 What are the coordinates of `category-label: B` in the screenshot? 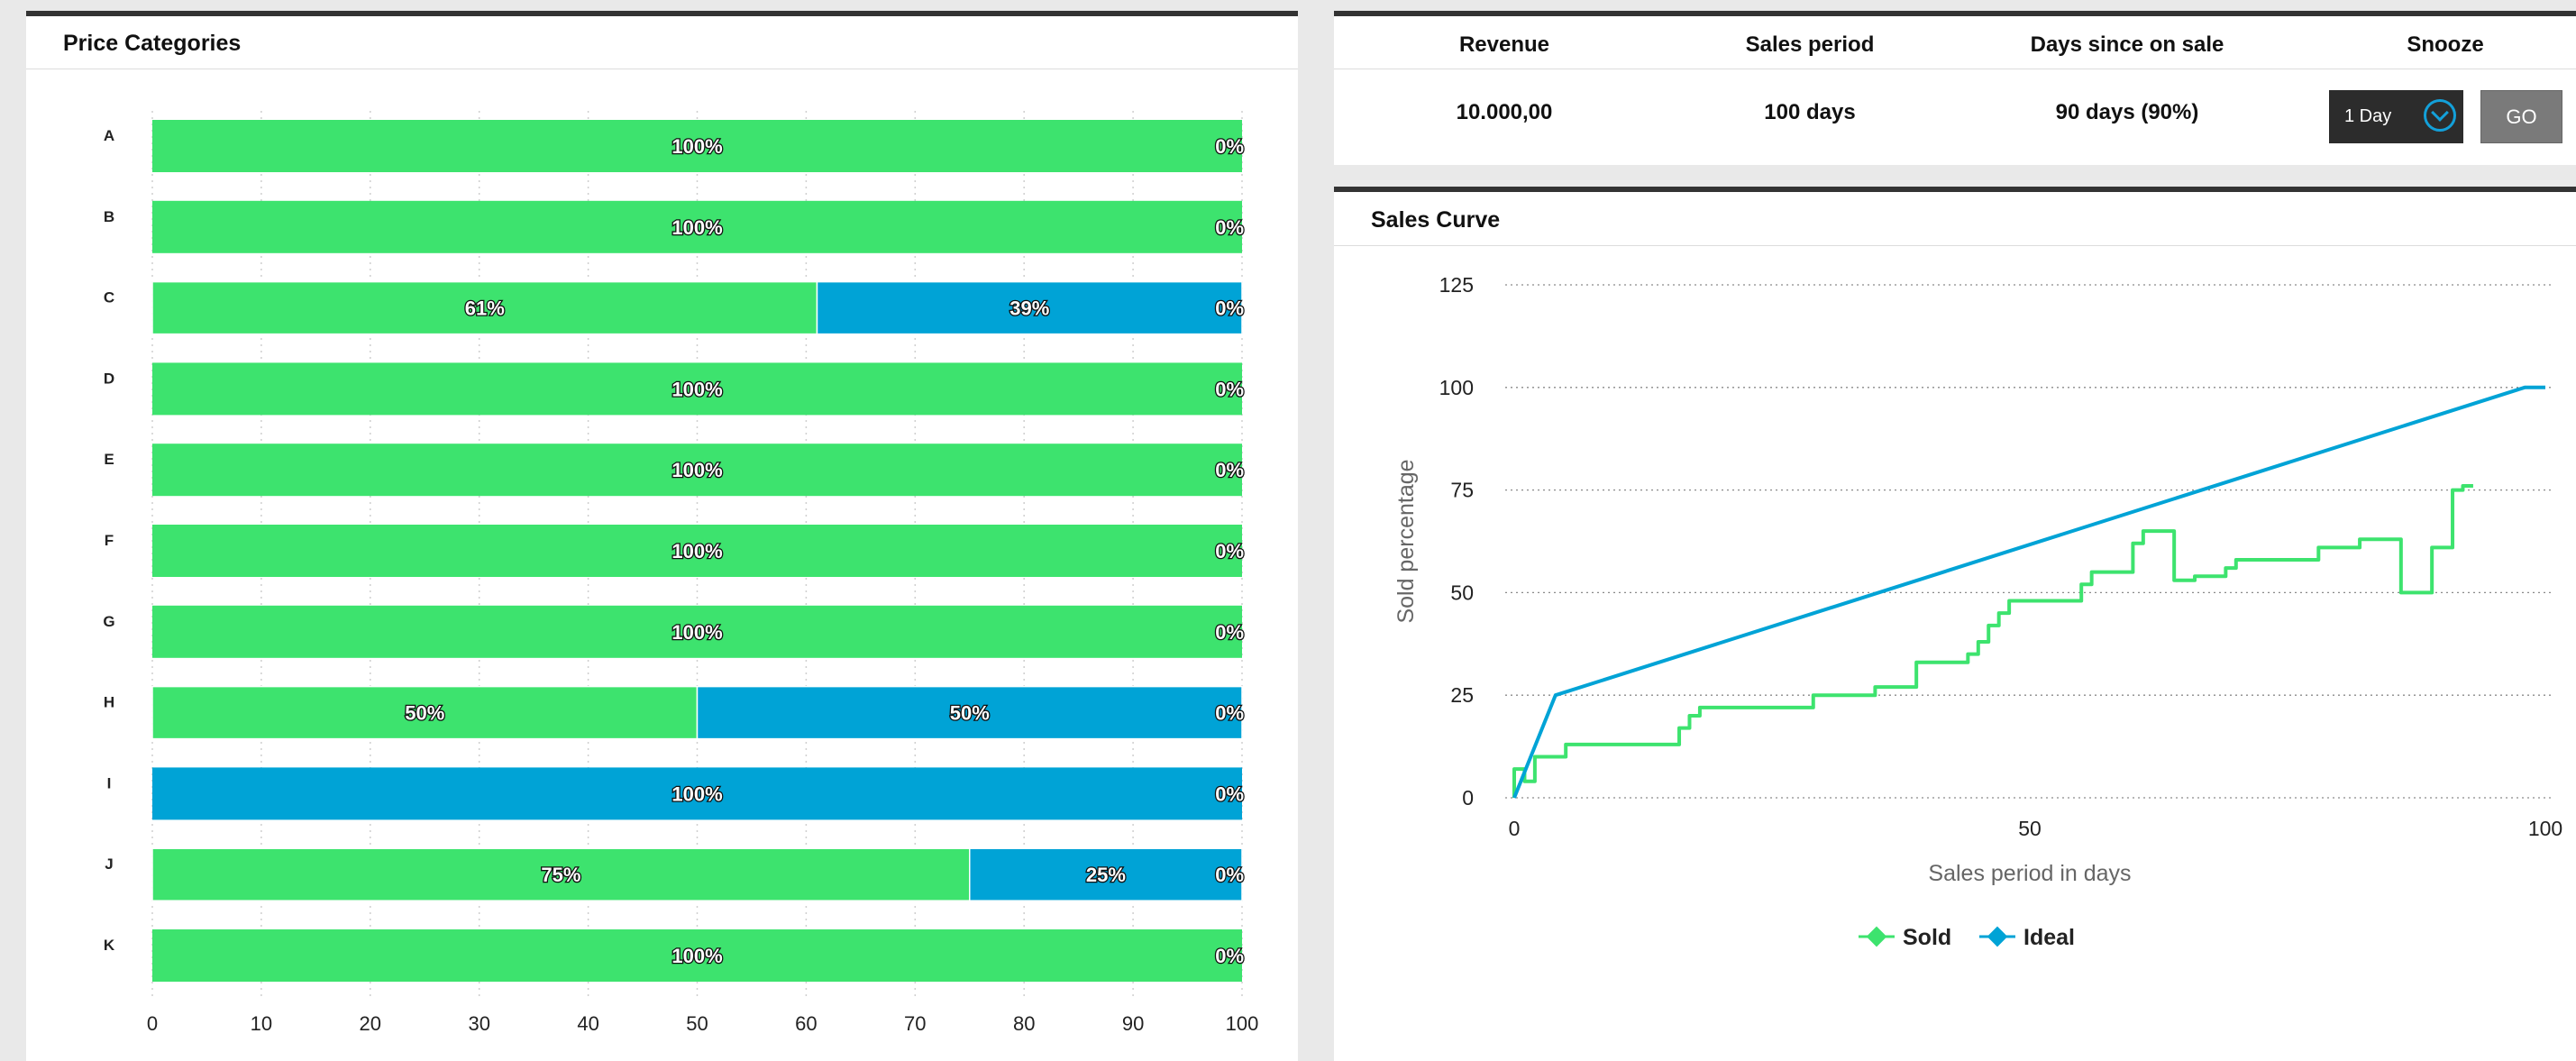 It's located at (109, 216).